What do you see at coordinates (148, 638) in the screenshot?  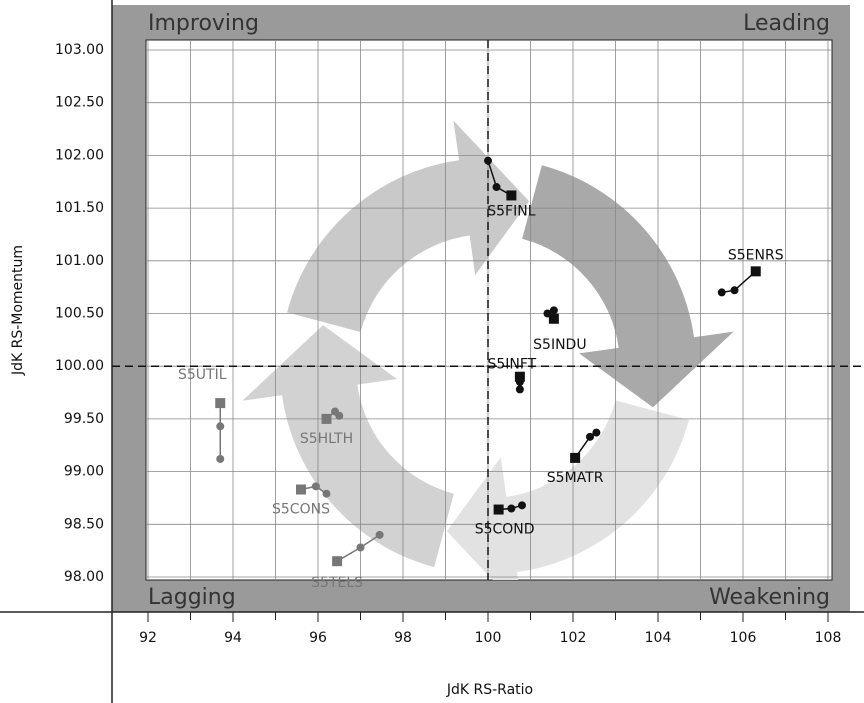 I see `x-tick-label: 92` at bounding box center [148, 638].